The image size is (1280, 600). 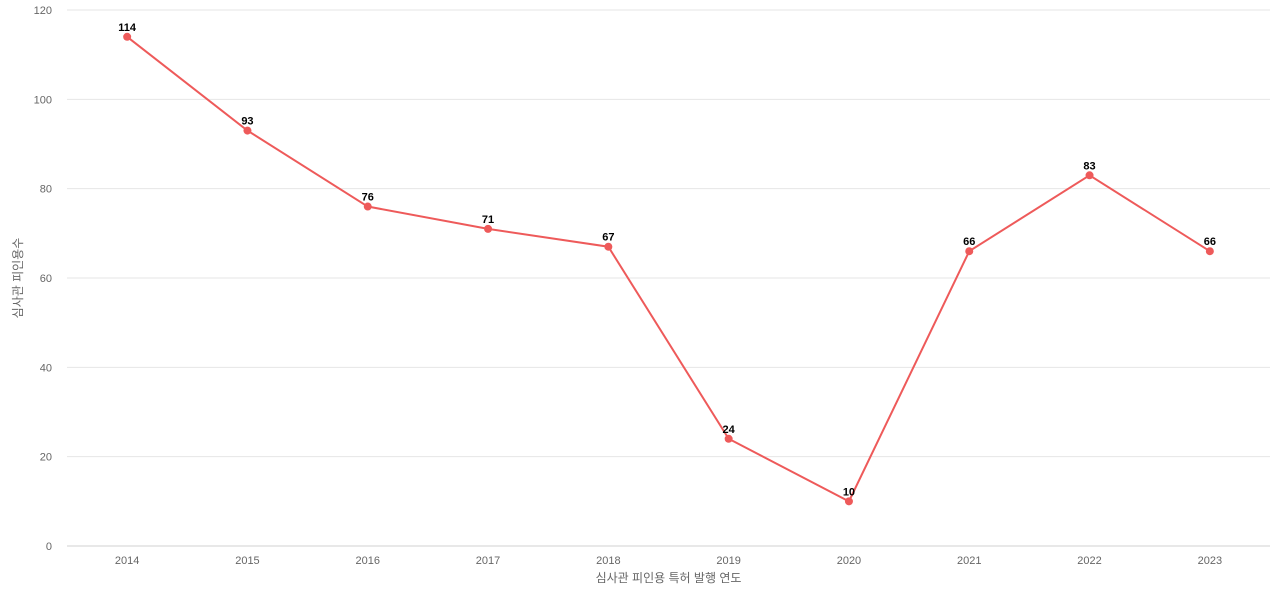 What do you see at coordinates (849, 561) in the screenshot?
I see `x-tick-label: 2020` at bounding box center [849, 561].